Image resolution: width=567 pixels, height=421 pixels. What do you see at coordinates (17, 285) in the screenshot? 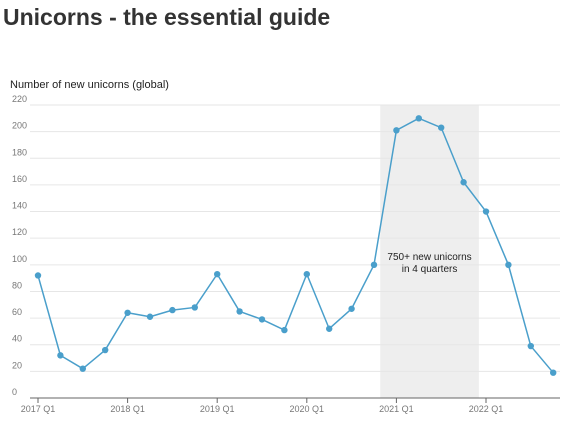
I see `y-tick-label: 80` at bounding box center [17, 285].